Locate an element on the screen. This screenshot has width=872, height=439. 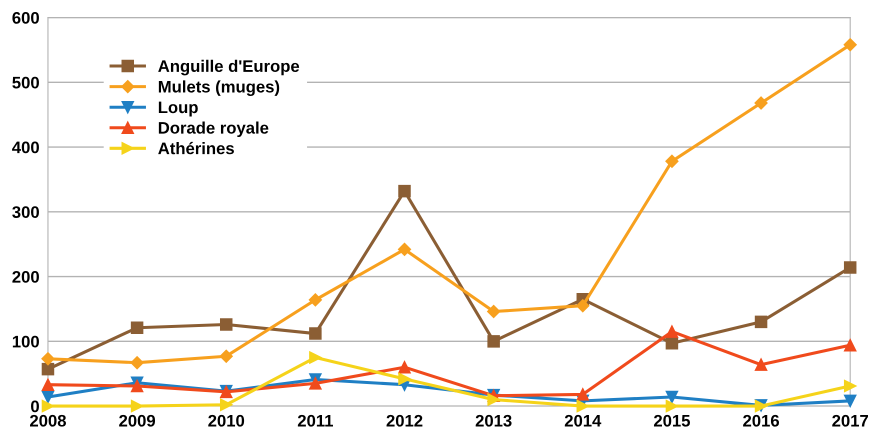
x-tick-label: 2008 is located at coordinates (48, 420).